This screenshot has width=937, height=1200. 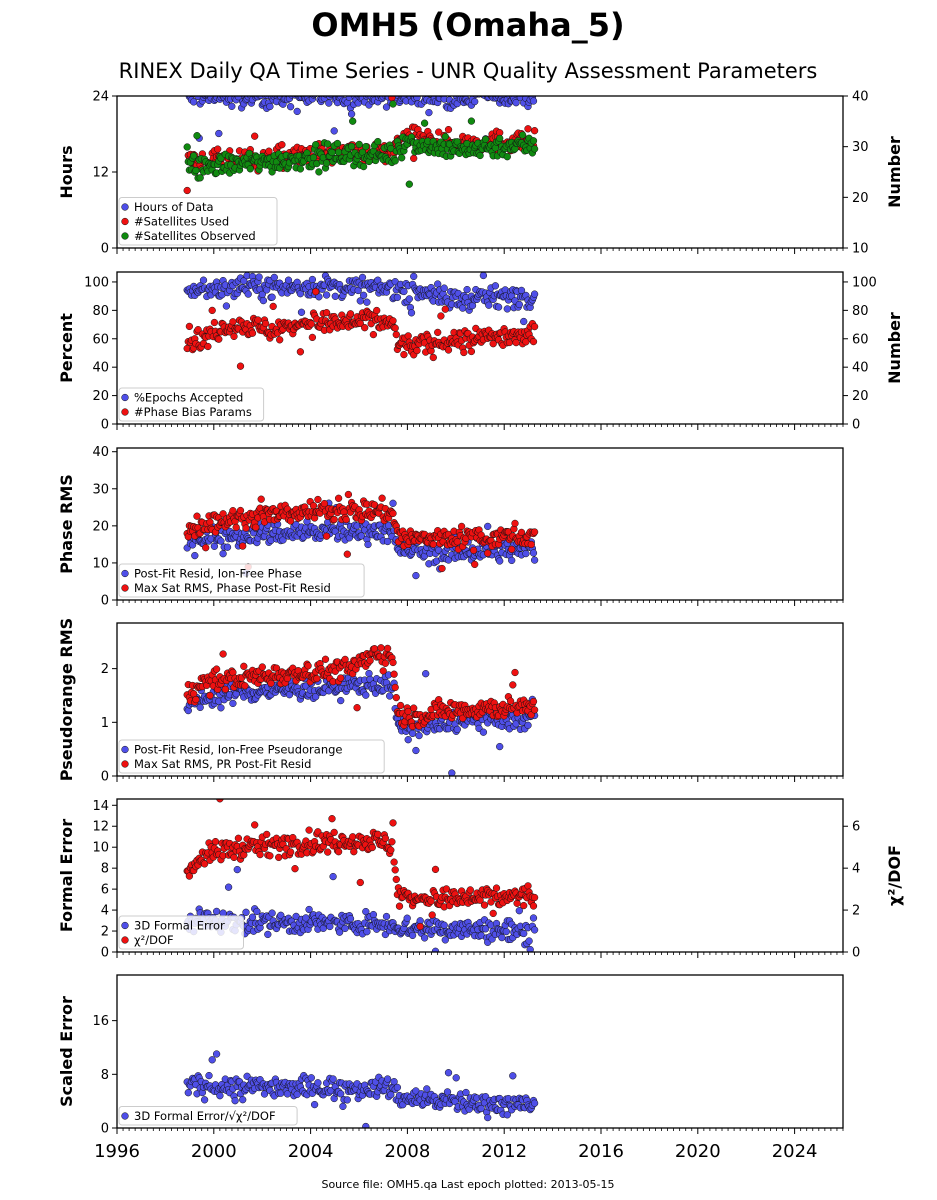 What do you see at coordinates (864, 282) in the screenshot?
I see `y-right-tick-label: 100` at bounding box center [864, 282].